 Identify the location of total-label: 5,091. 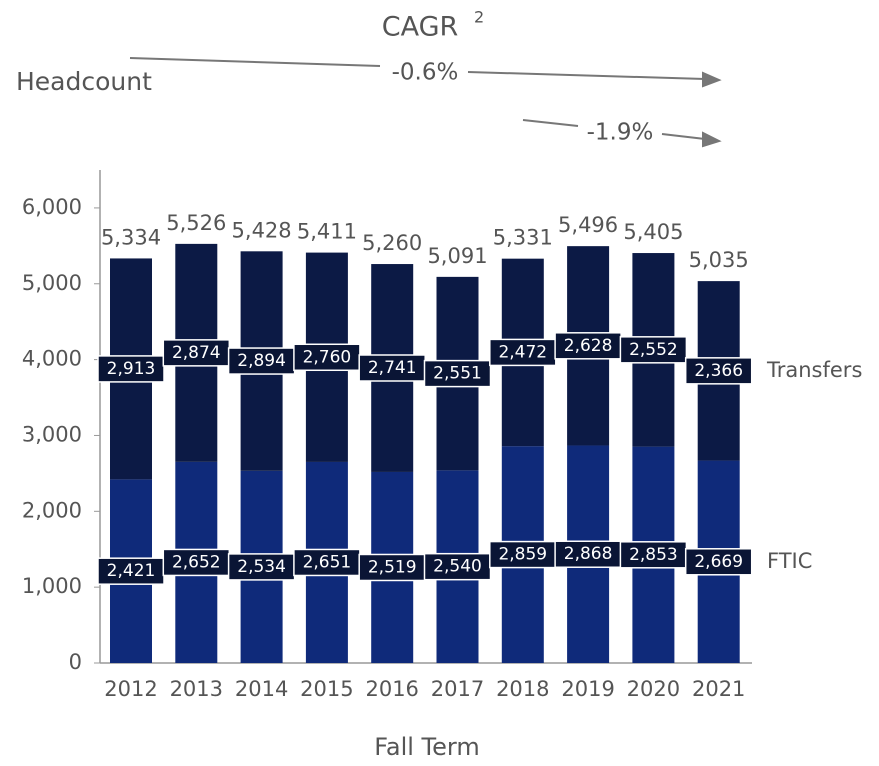
(457, 256).